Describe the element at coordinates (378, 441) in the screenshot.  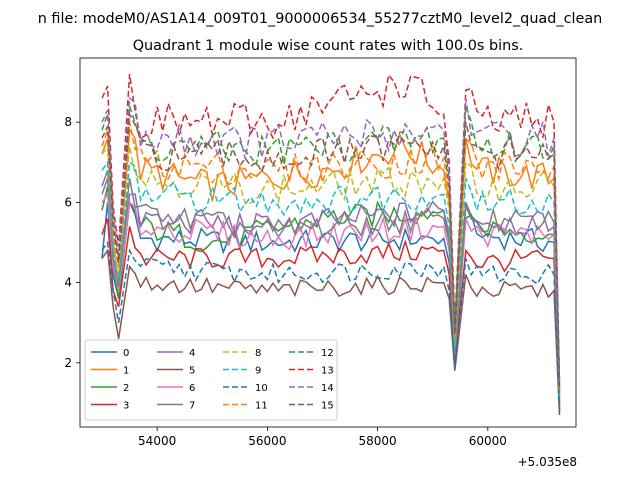
I see `x-tick-label: 58000` at that location.